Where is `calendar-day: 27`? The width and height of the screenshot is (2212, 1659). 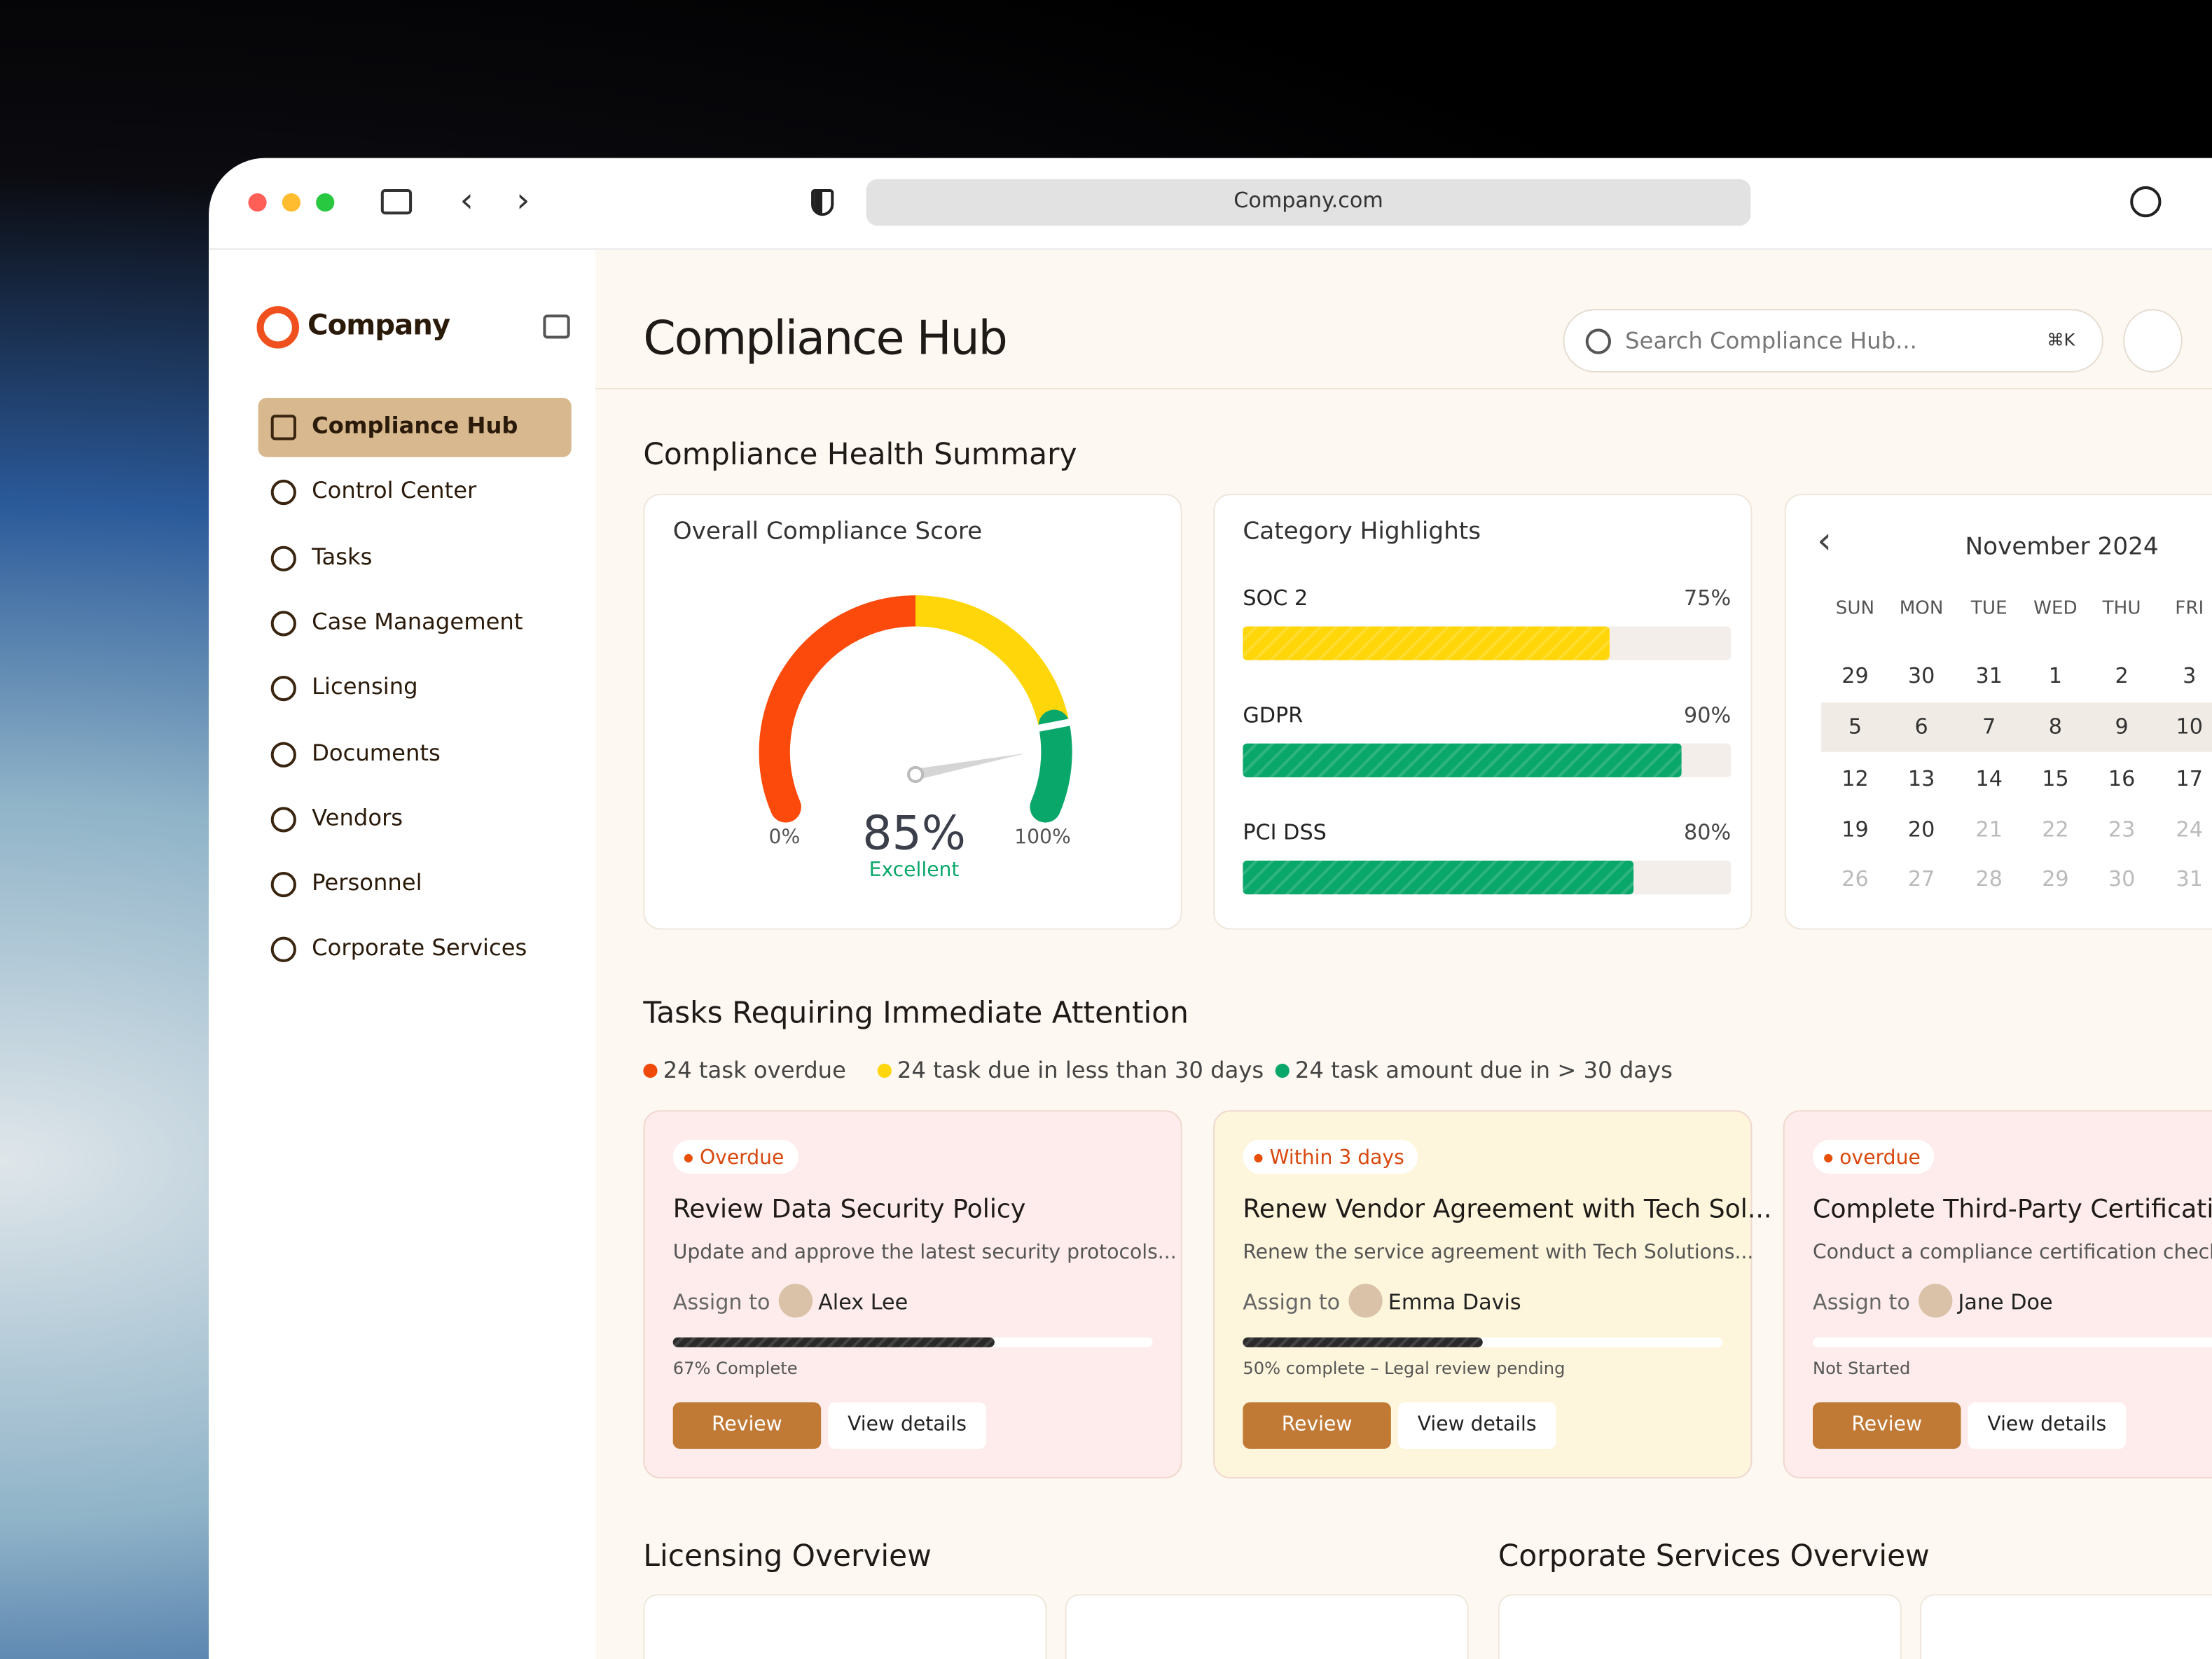
calendar-day: 27 is located at coordinates (1921, 879).